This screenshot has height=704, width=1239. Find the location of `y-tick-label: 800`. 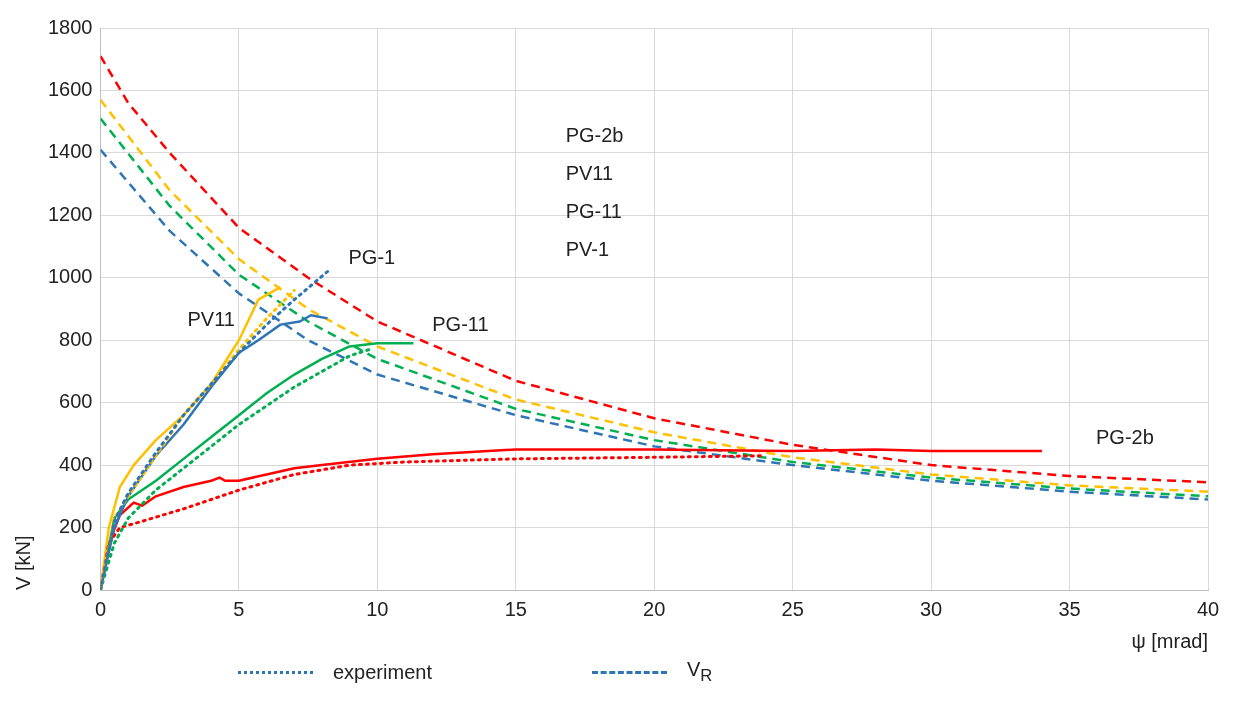

y-tick-label: 800 is located at coordinates (76, 338).